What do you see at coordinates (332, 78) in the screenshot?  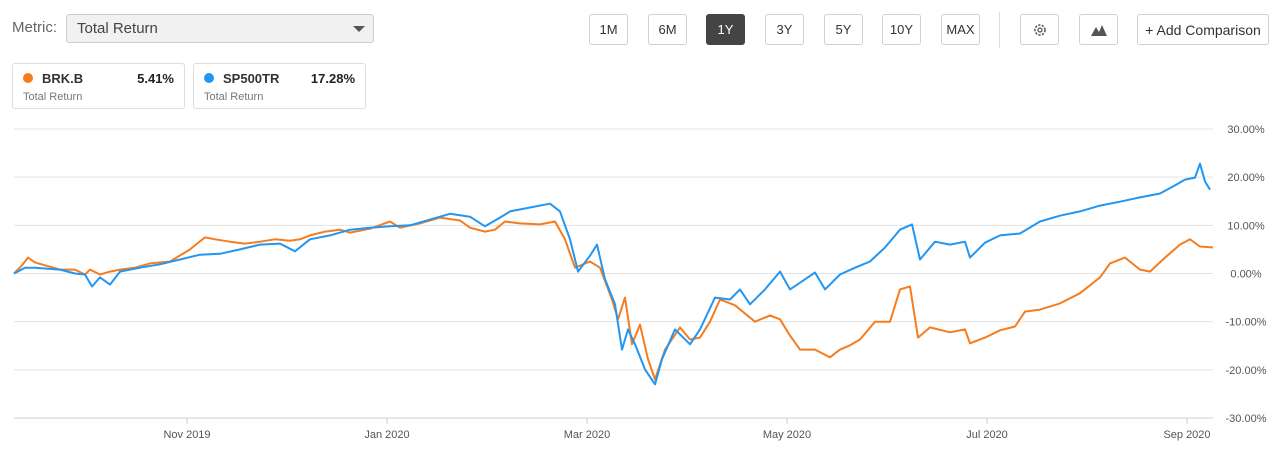 I see `legend-return: 17.28%` at bounding box center [332, 78].